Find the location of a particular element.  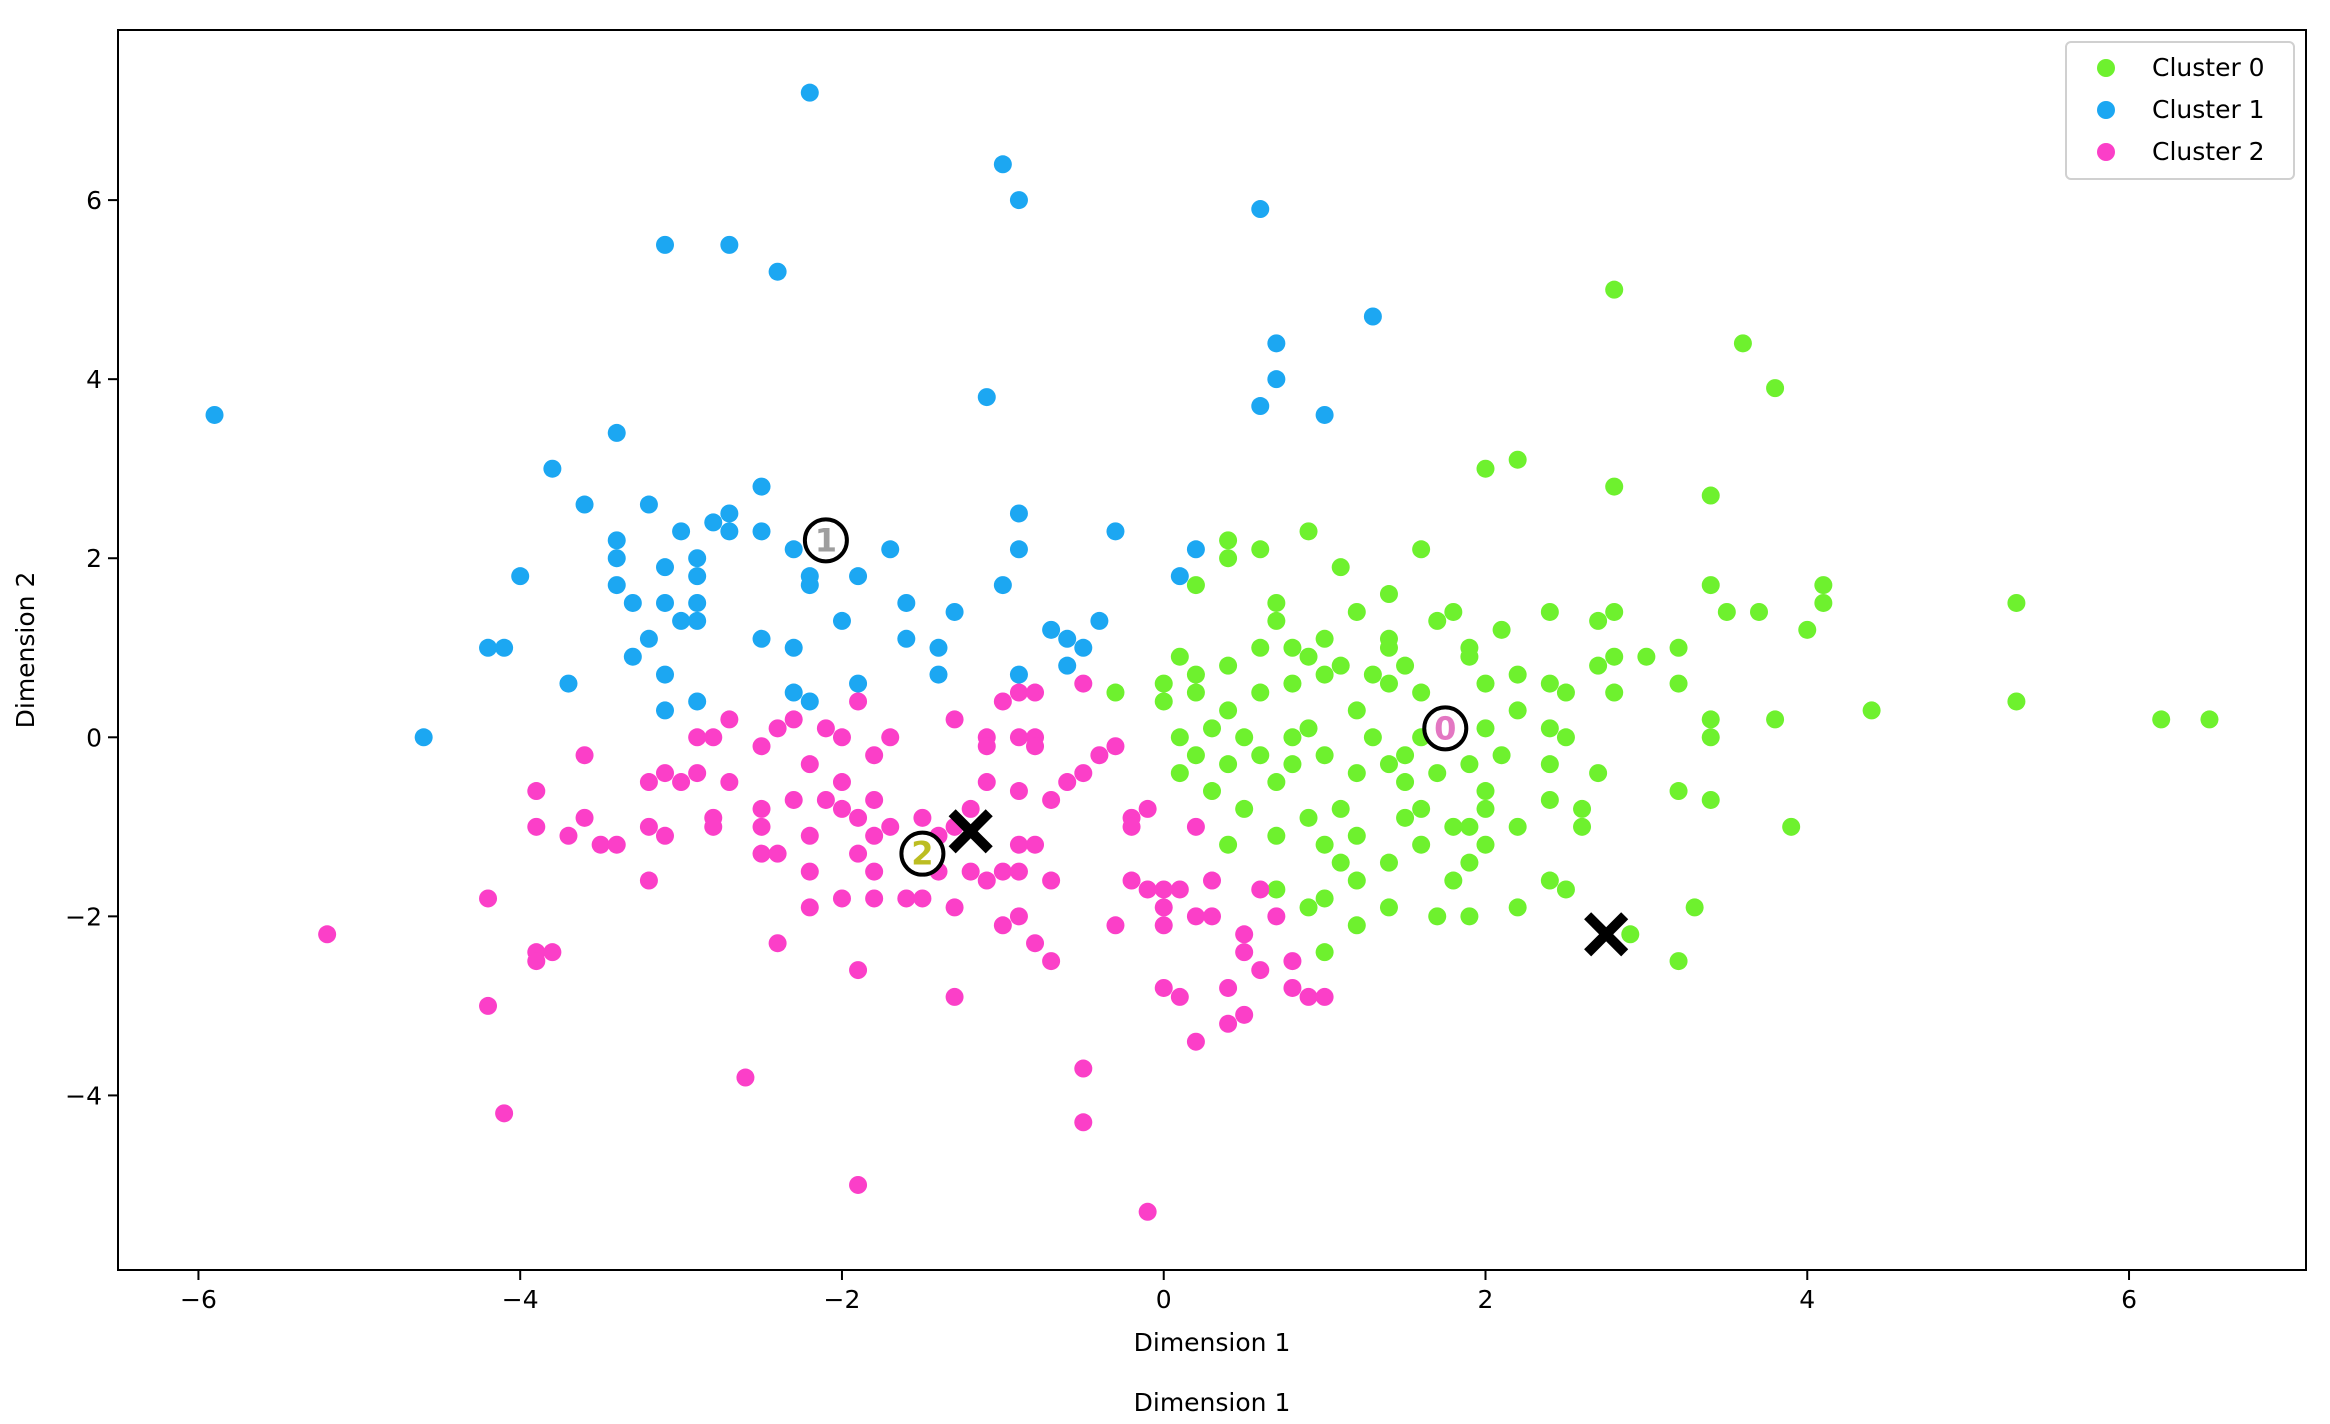

cluster-labels: 0 1 2 is located at coordinates (1135, 697).